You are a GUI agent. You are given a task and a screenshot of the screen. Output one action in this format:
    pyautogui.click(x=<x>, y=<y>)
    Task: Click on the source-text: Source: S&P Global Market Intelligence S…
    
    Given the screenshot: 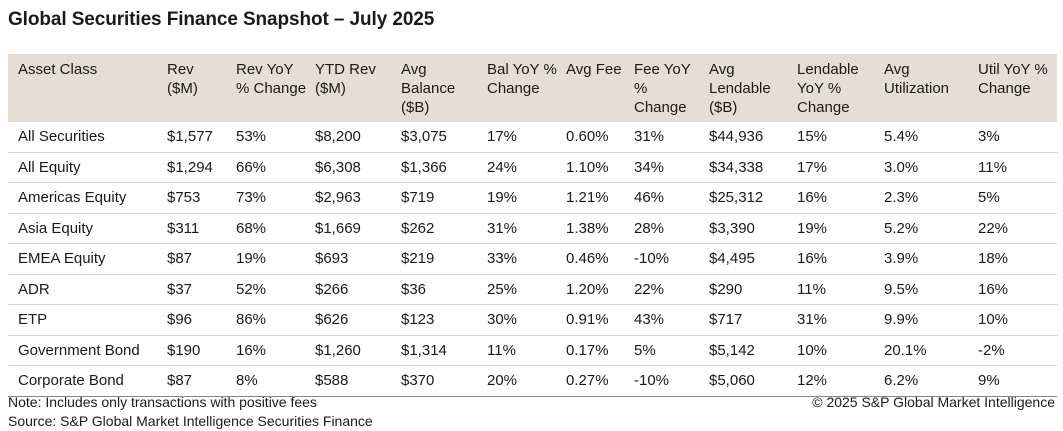 What is the action you would take?
    pyautogui.click(x=190, y=421)
    